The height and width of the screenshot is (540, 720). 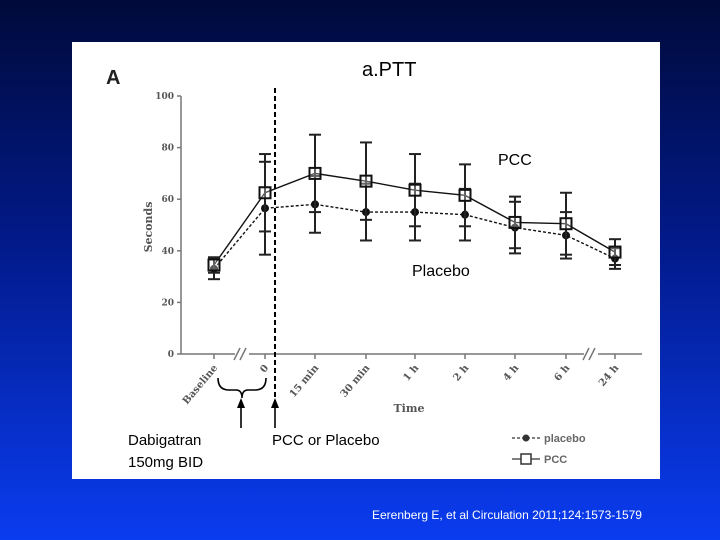 I want to click on legend-label-placebo: placebo, so click(x=565, y=439).